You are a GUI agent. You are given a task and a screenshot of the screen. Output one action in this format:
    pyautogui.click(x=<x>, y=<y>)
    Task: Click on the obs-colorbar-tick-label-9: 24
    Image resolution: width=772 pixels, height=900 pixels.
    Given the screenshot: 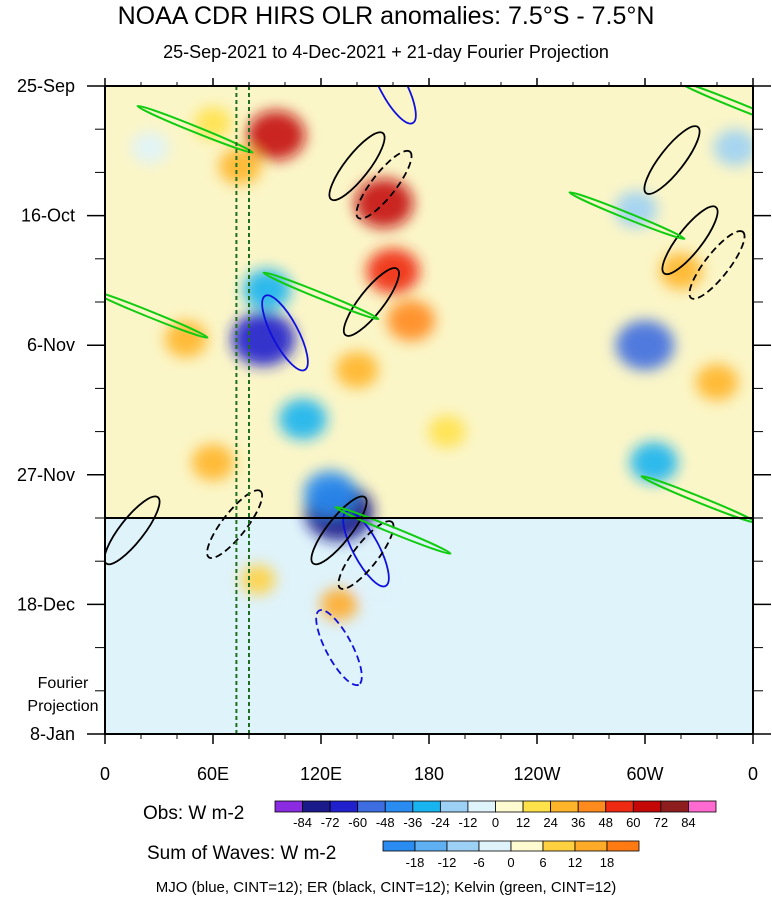 What is the action you would take?
    pyautogui.click(x=550, y=822)
    